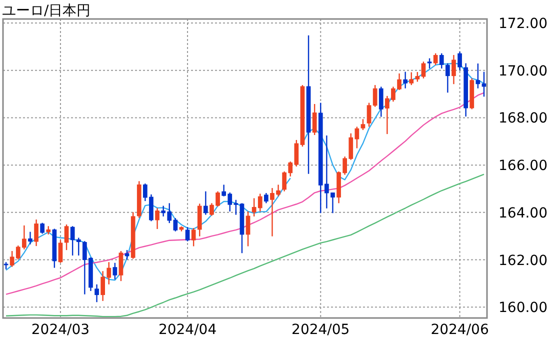  Describe the element at coordinates (46, 11) in the screenshot. I see `title: ユーロ/日本円` at that location.